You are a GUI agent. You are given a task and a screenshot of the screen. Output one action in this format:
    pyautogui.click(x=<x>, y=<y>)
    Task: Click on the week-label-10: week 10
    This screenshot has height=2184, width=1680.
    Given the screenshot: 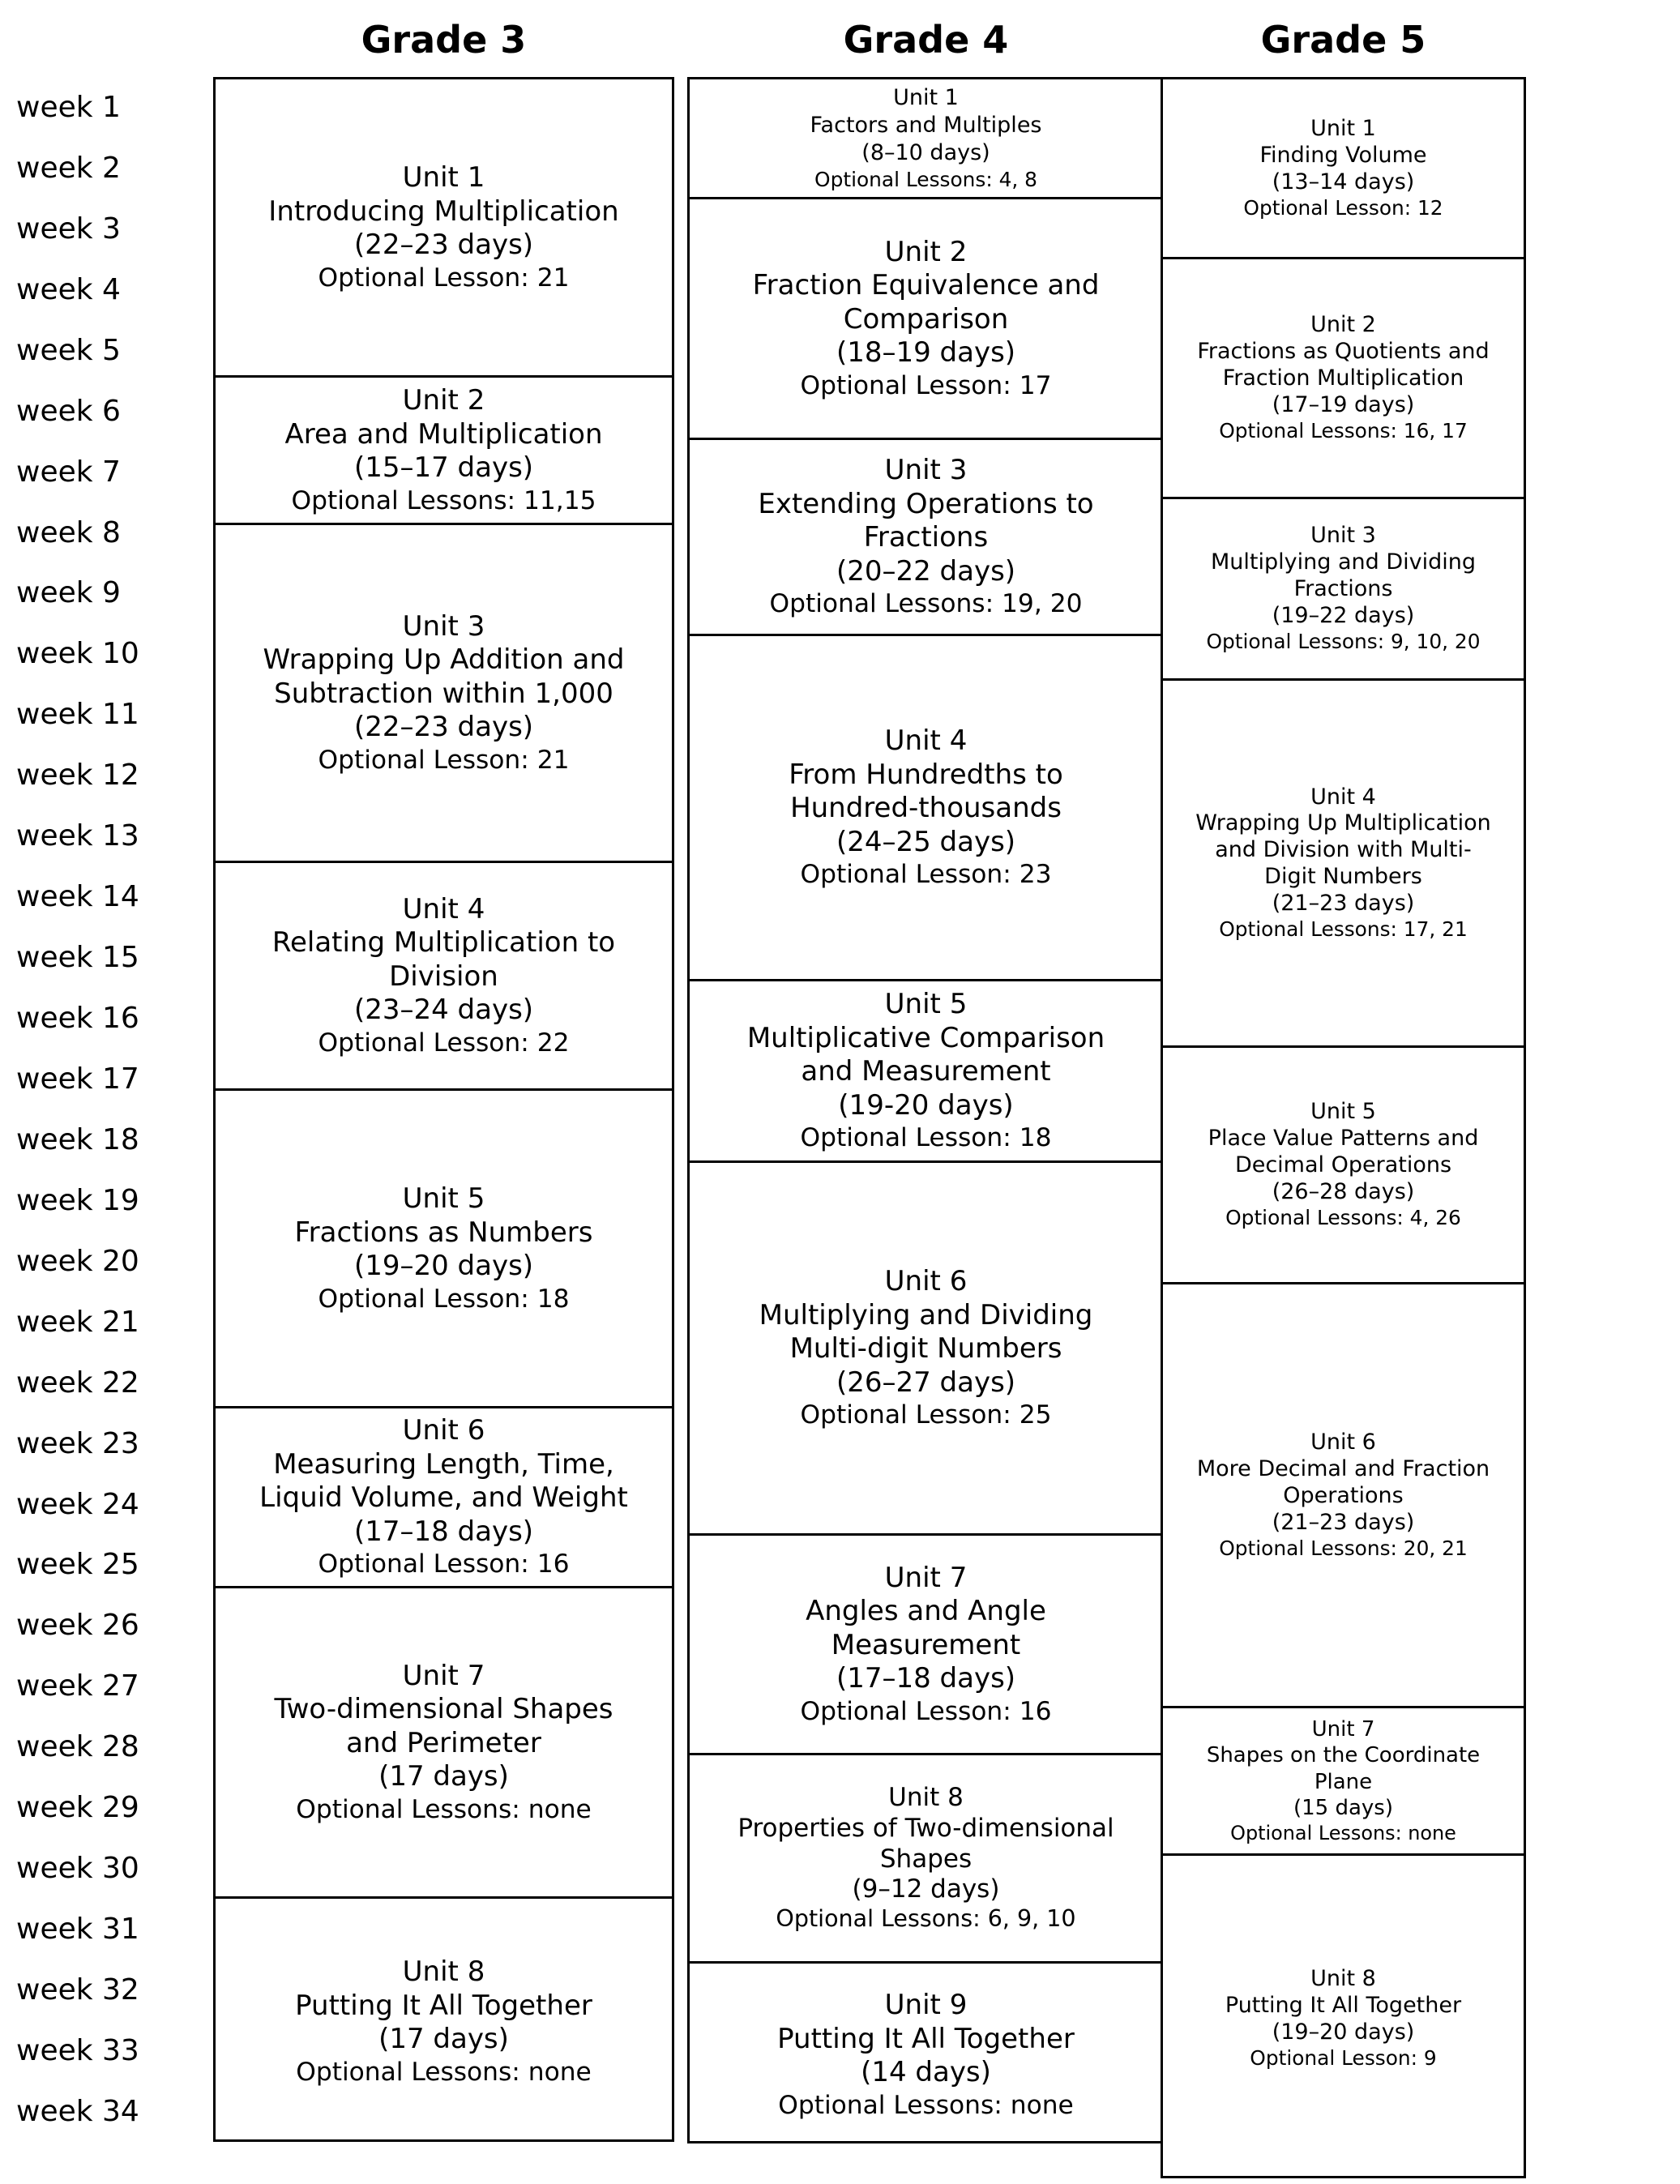 What is the action you would take?
    pyautogui.click(x=77, y=654)
    